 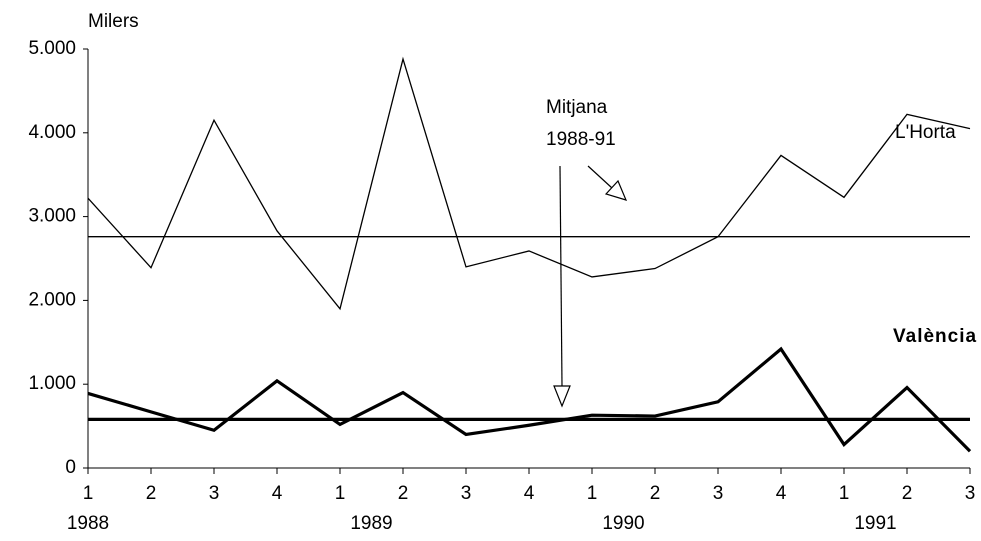 I want to click on annotation: 1988-91, so click(x=581, y=139).